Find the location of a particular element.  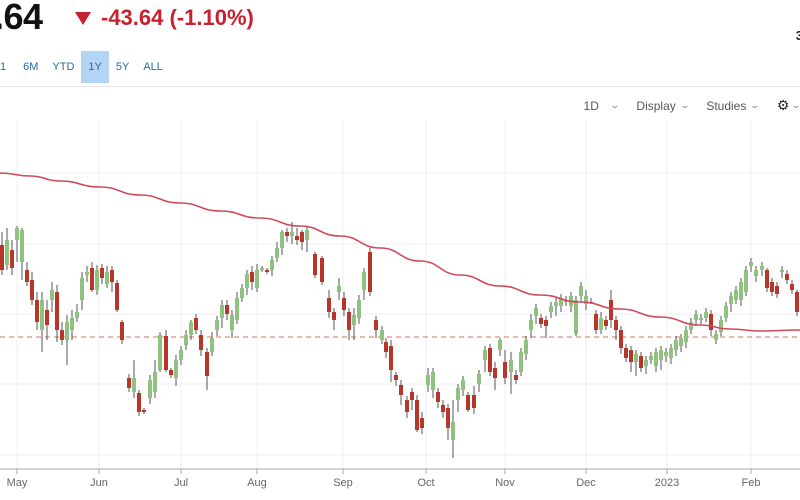

range-6m-button: 6M is located at coordinates (31, 67).